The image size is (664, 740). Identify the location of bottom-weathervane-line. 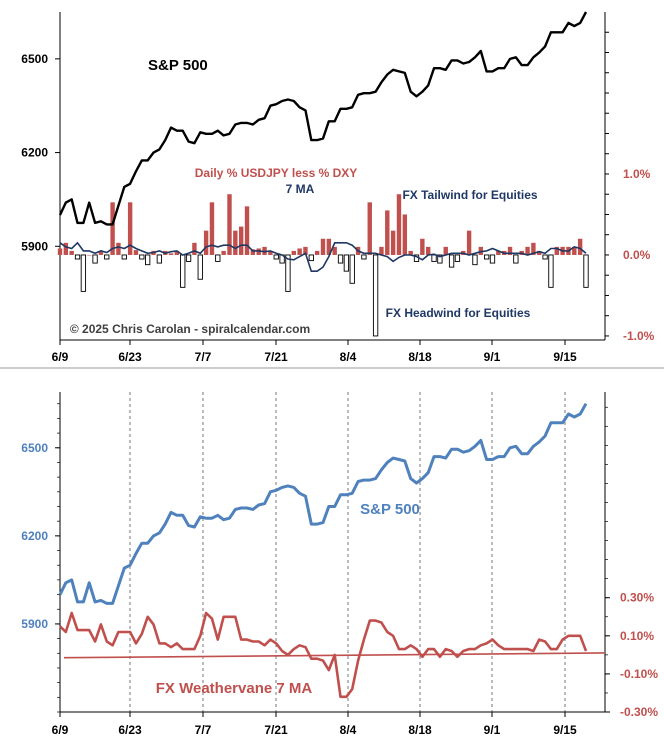
(323, 655).